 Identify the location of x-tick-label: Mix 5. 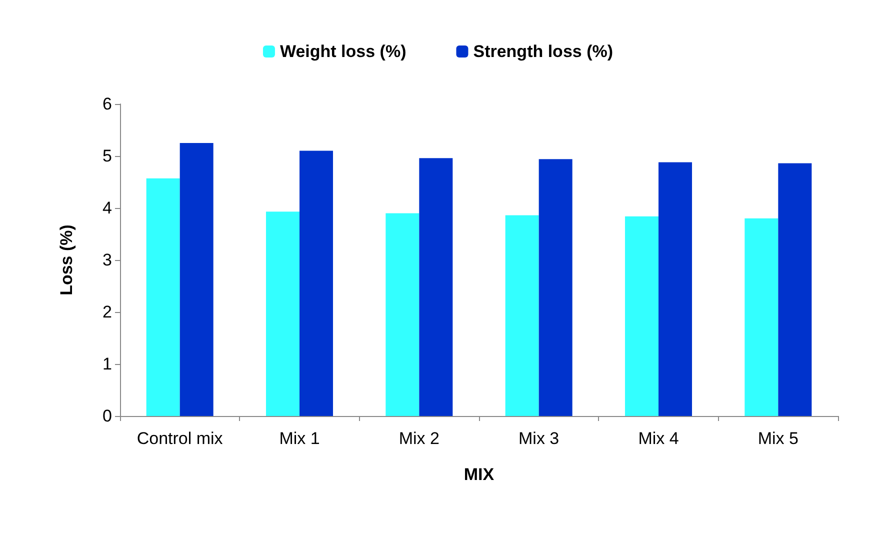
(778, 438).